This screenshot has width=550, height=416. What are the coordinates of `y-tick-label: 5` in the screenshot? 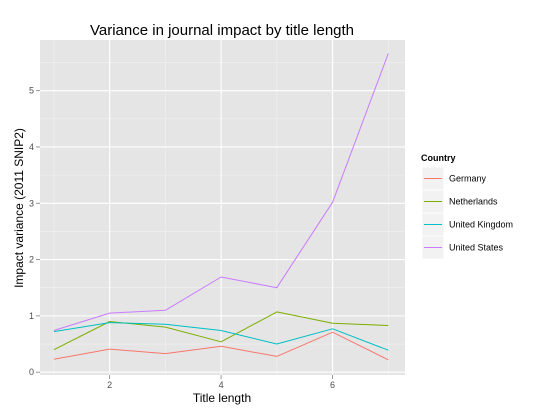 It's located at (31, 91).